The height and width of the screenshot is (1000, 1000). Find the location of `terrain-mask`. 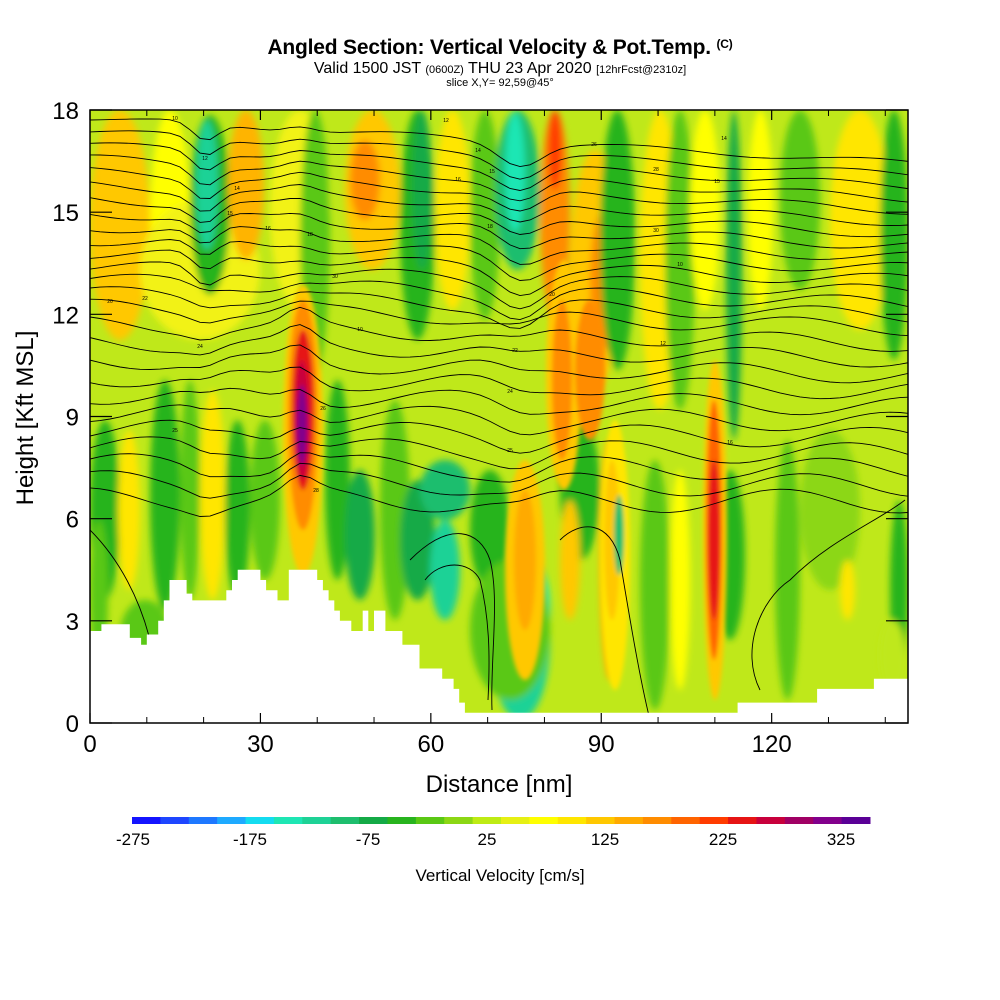

terrain-mask is located at coordinates (499, 646).